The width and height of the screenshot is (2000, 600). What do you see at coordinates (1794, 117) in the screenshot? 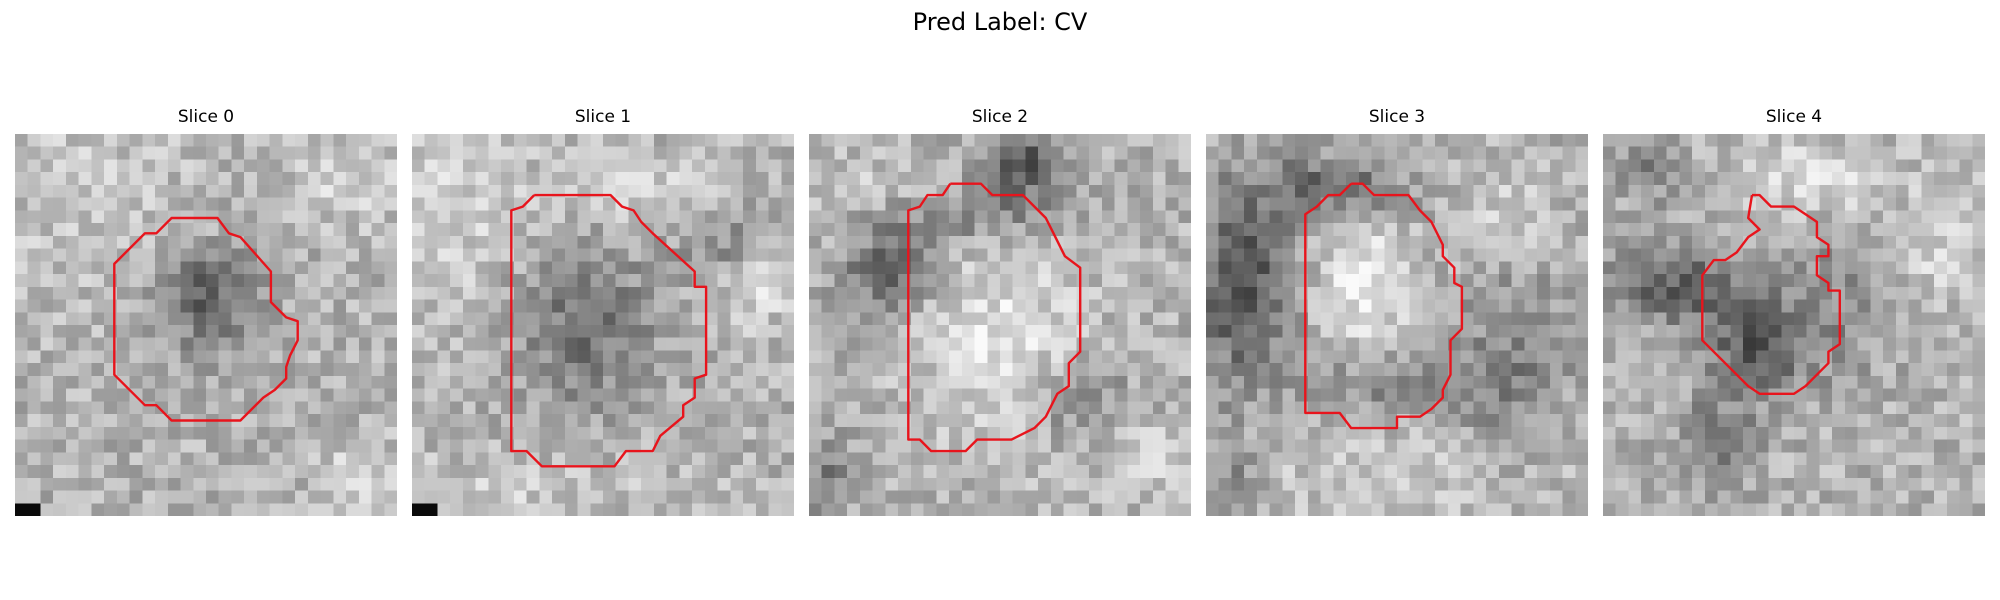
I see `slice-title: Slice 4` at bounding box center [1794, 117].